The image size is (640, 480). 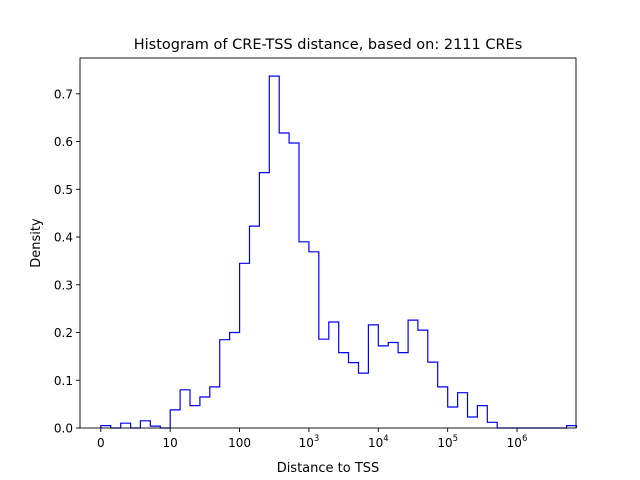 I want to click on x-axis-ticks: 0 10 100 10³ 10⁴ 10⁵ 10⁶, so click(x=312, y=439).